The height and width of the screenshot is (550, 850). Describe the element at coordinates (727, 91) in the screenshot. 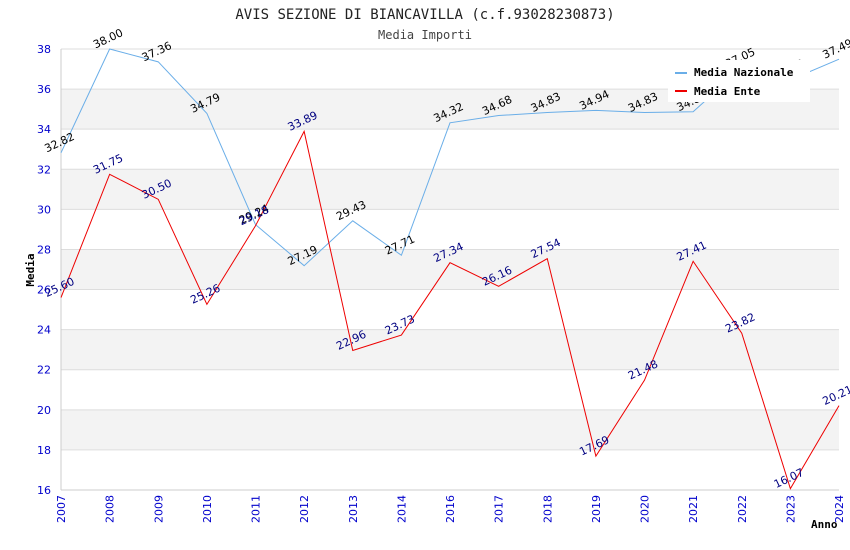

I see `legend-label-media-ente: Media Ente` at that location.